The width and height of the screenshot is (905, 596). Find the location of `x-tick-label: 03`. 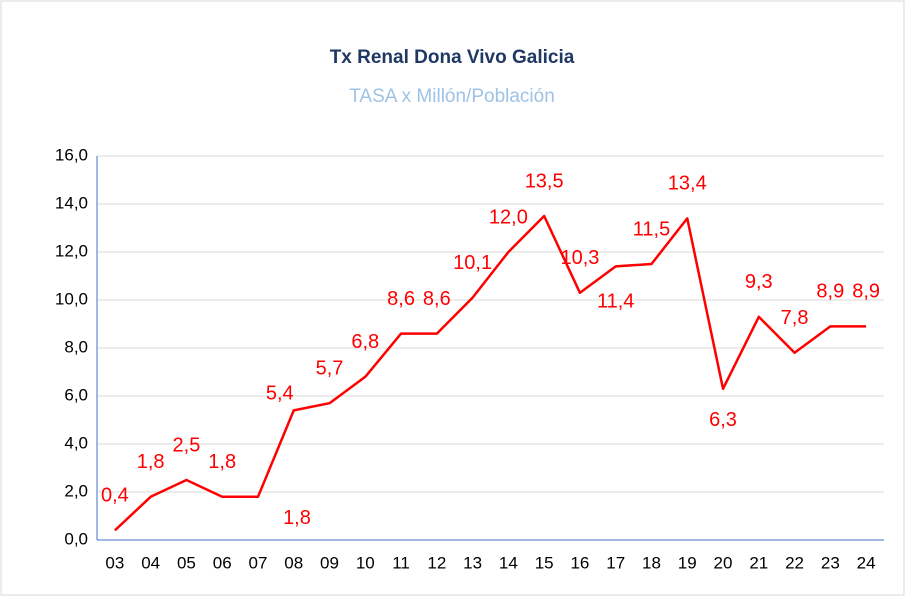

x-tick-label: 03 is located at coordinates (114, 562).